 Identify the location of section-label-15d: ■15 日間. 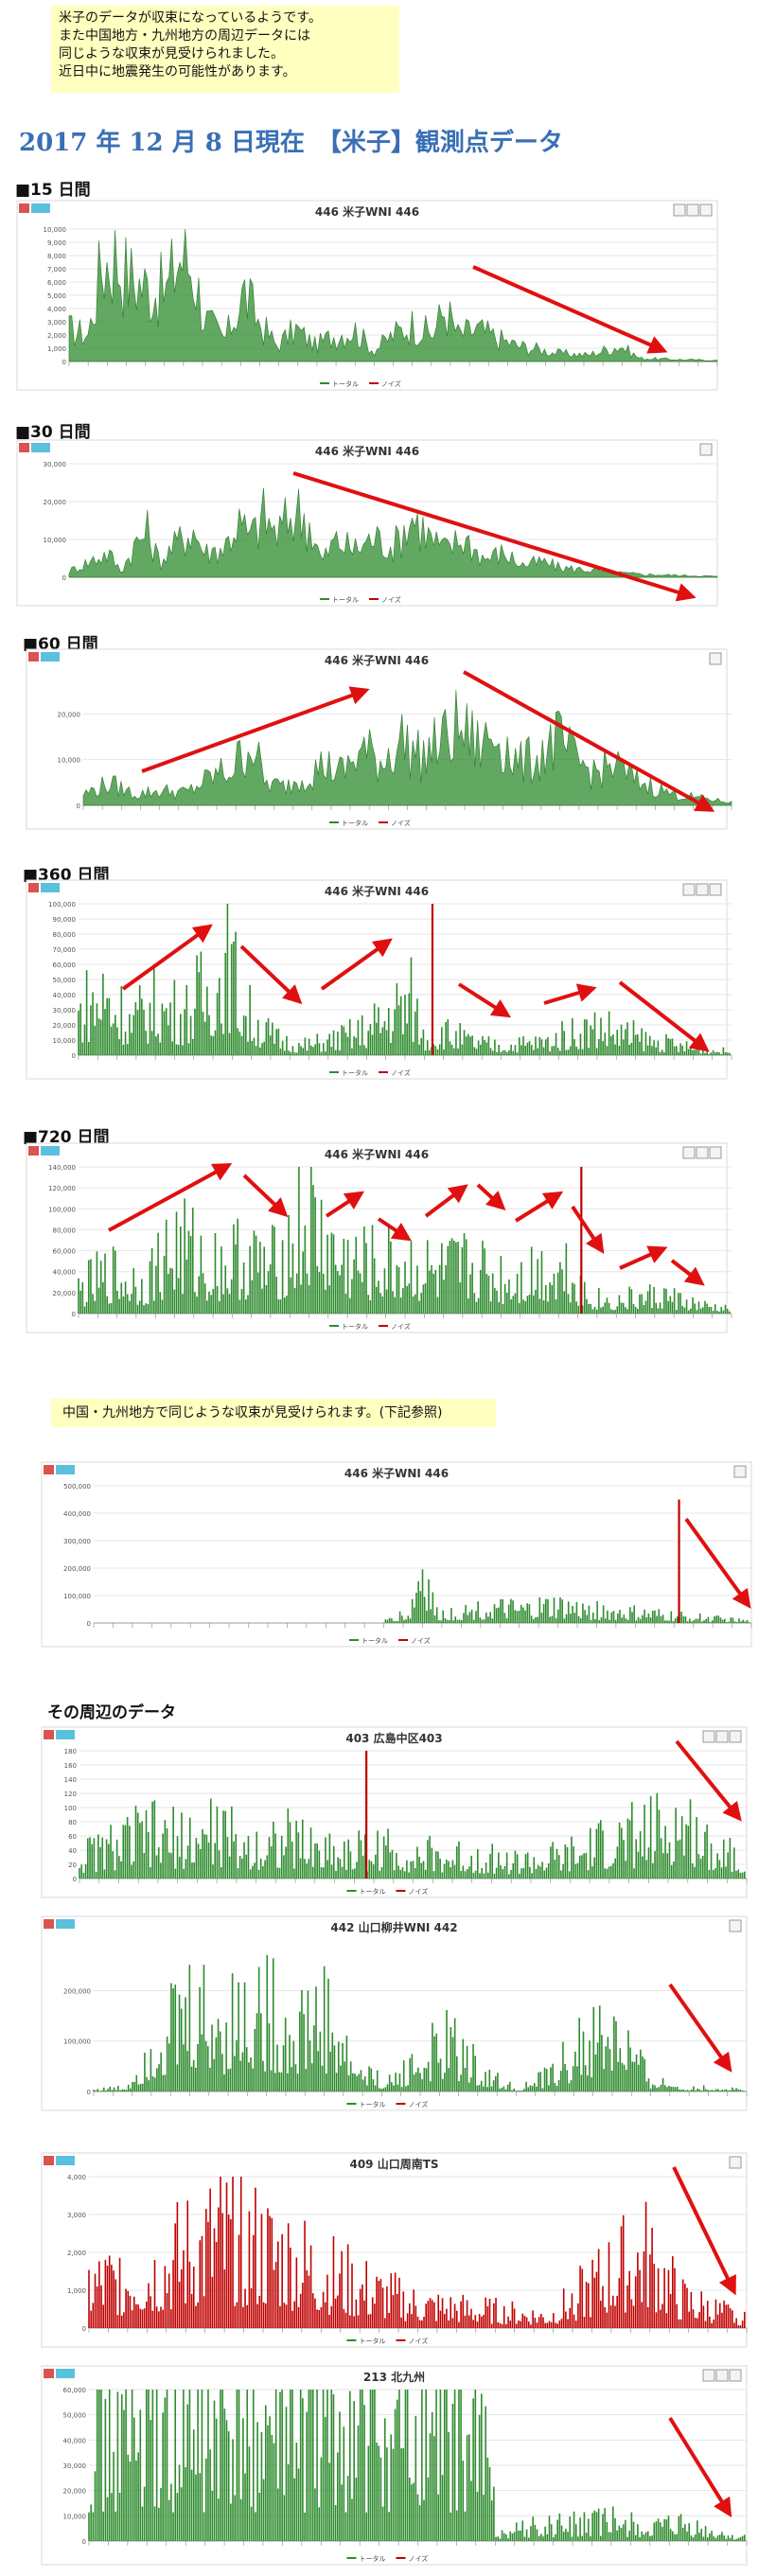
(53, 190).